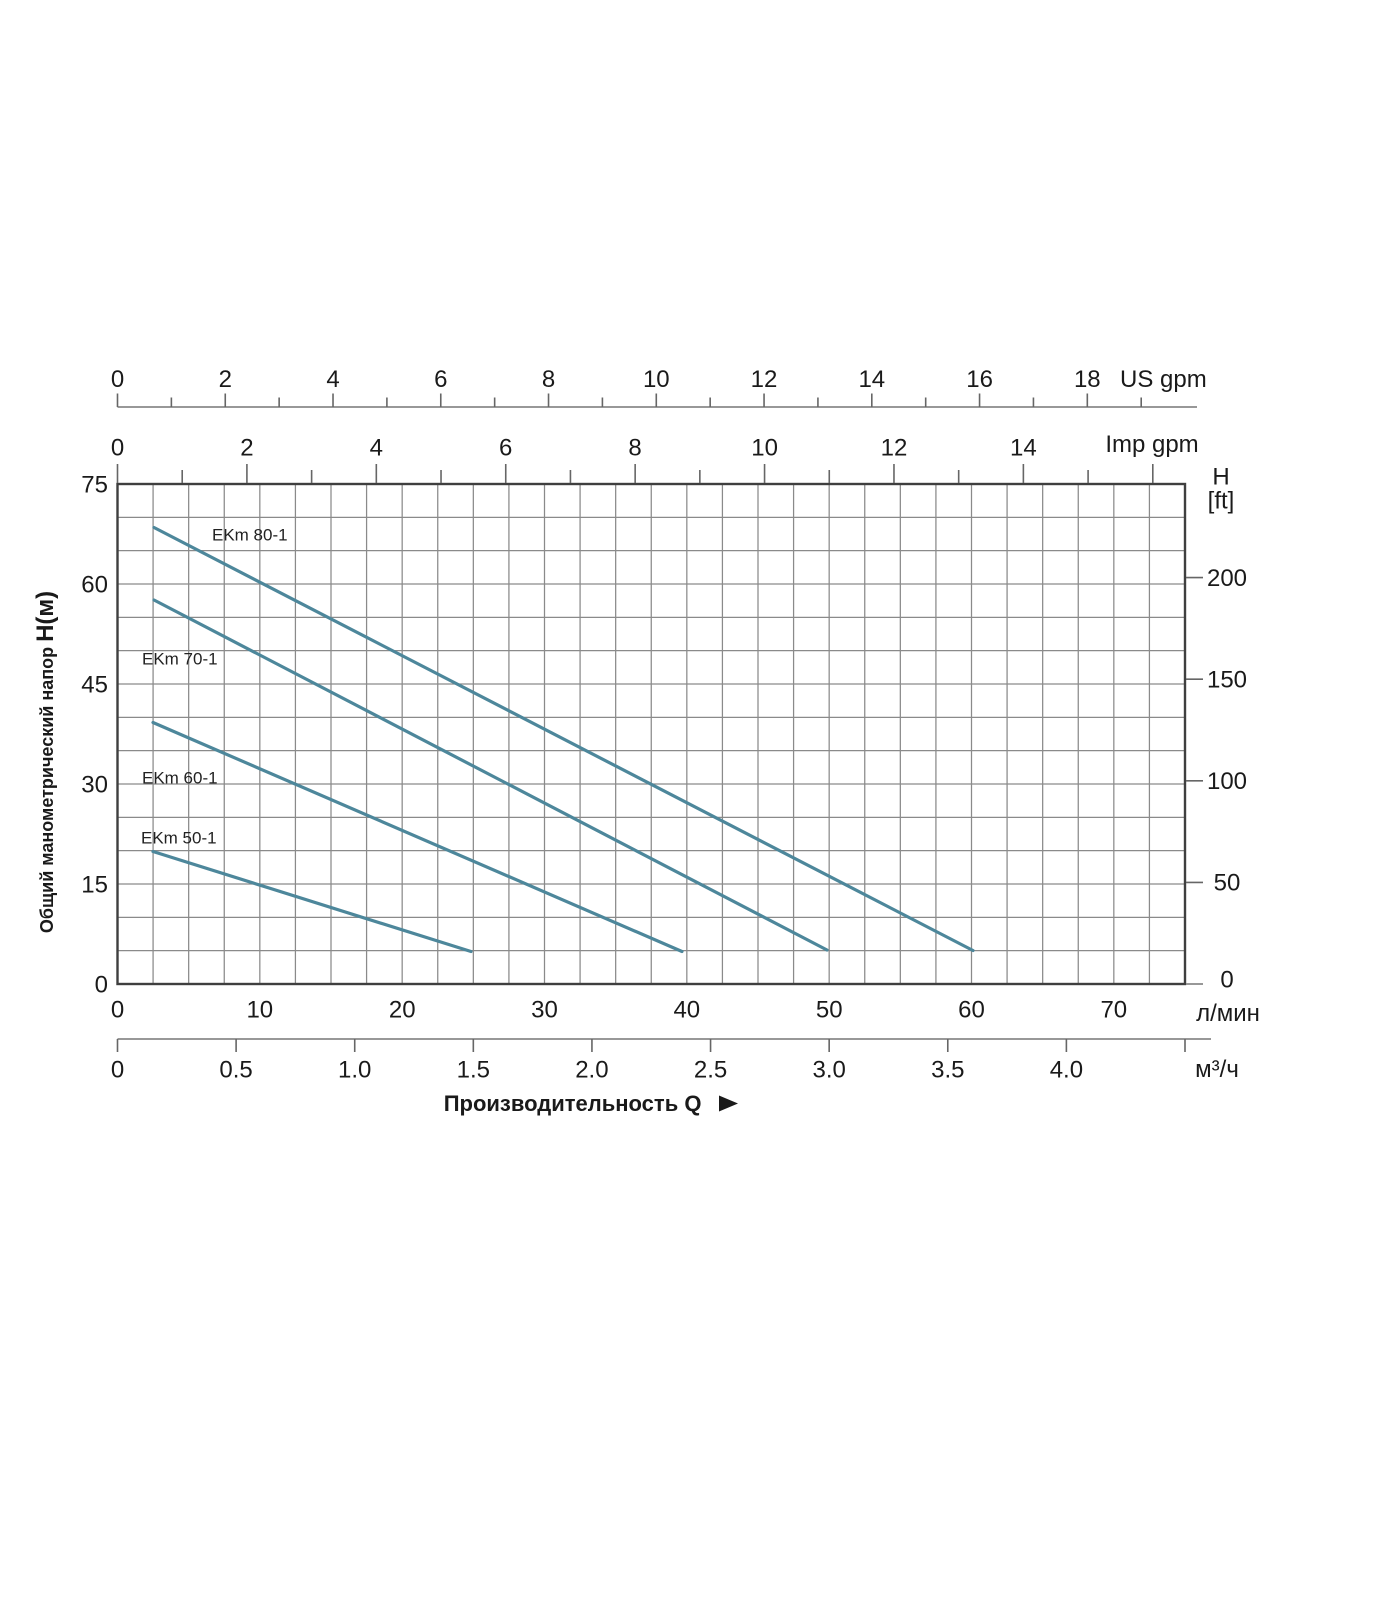  Describe the element at coordinates (94, 884) in the screenshot. I see `svg-text: 15` at that location.